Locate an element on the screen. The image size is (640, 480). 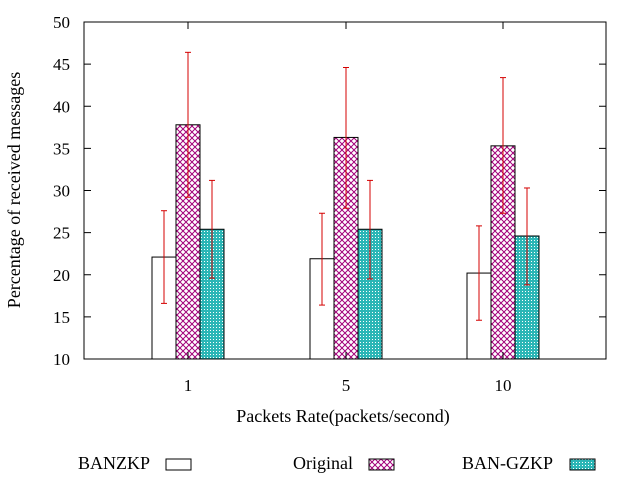
legend-label-ban-gzkp: BAN-GZKP is located at coordinates (507, 463).